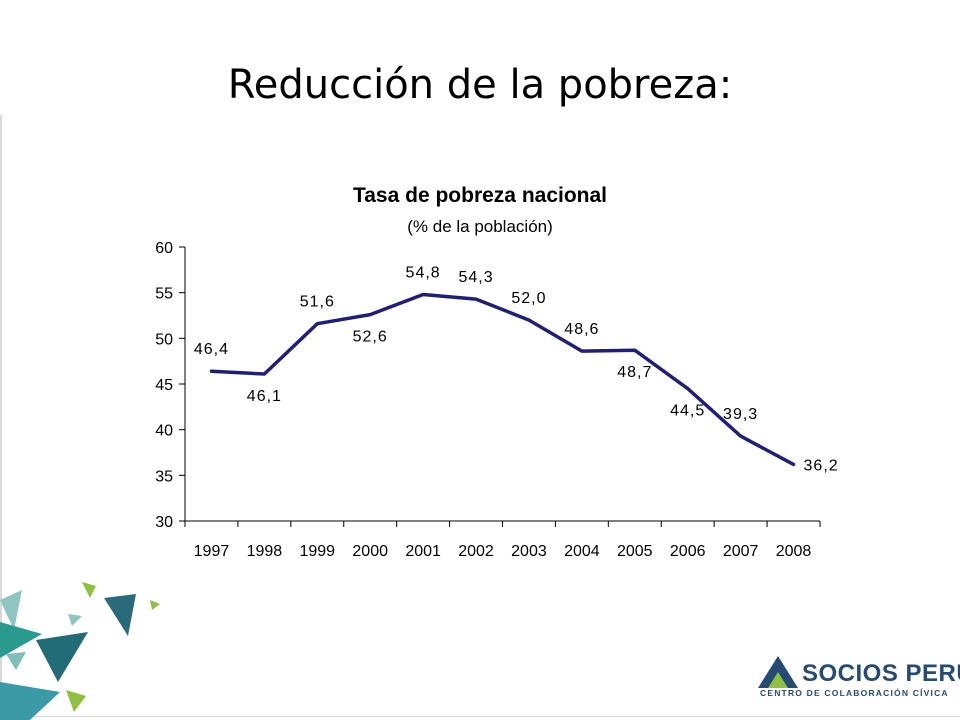 This screenshot has width=960, height=720. What do you see at coordinates (741, 551) in the screenshot?
I see `x-tick-label: 2007` at bounding box center [741, 551].